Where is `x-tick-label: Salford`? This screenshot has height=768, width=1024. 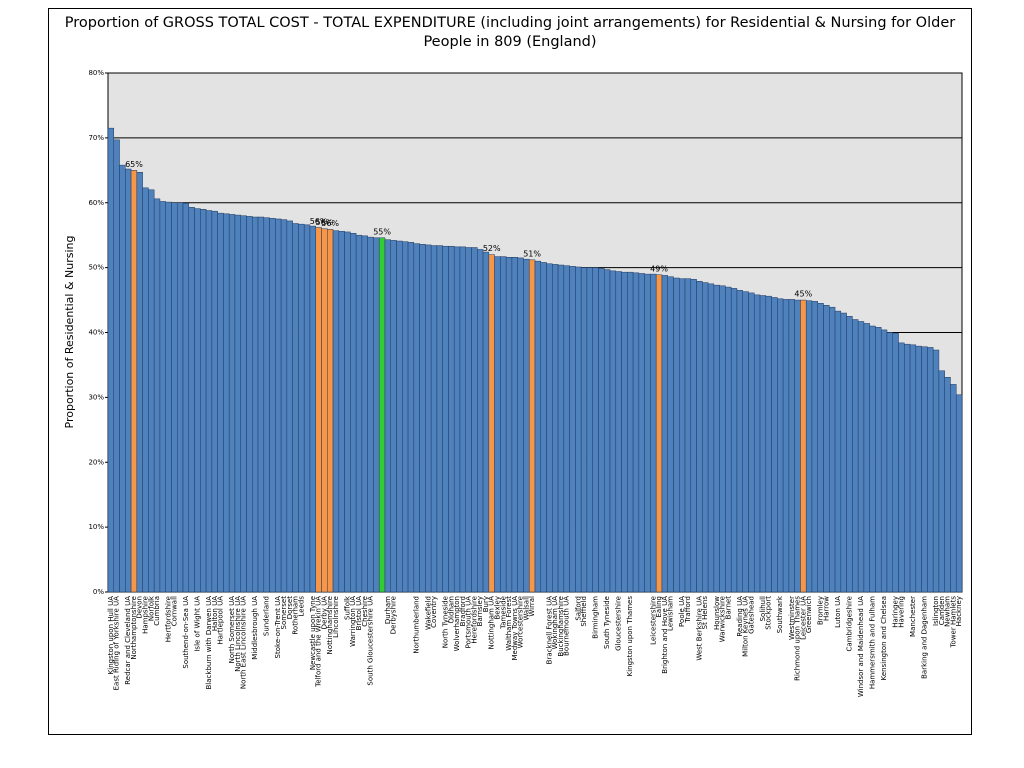
x-tick-label: Salford is located at coordinates (578, 608).